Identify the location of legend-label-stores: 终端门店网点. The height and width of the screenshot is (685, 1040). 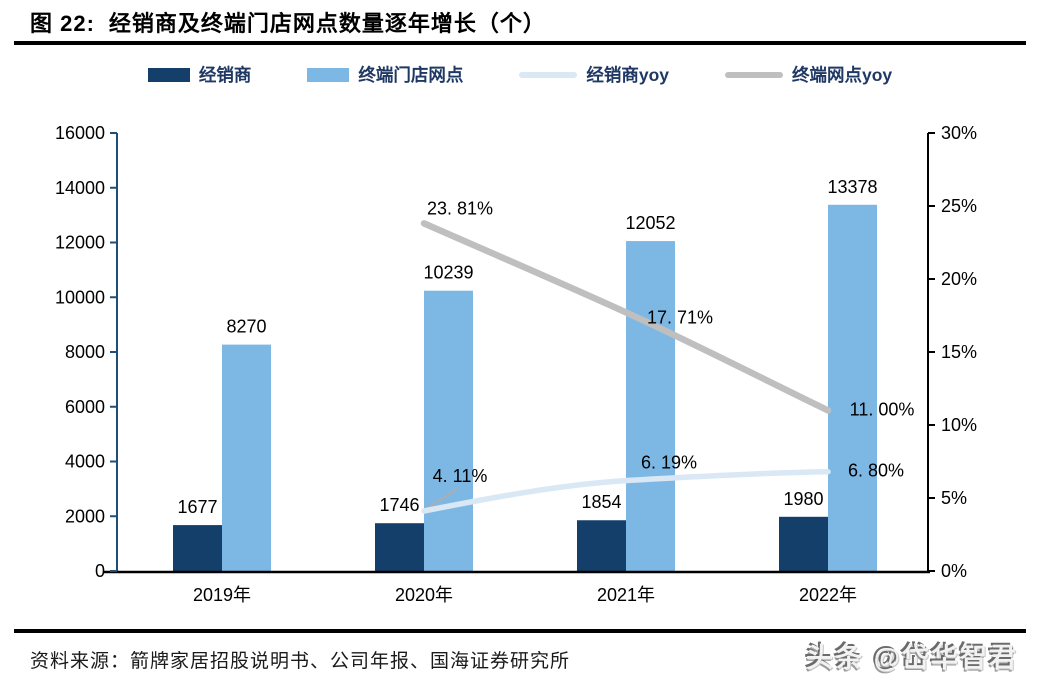
(411, 75).